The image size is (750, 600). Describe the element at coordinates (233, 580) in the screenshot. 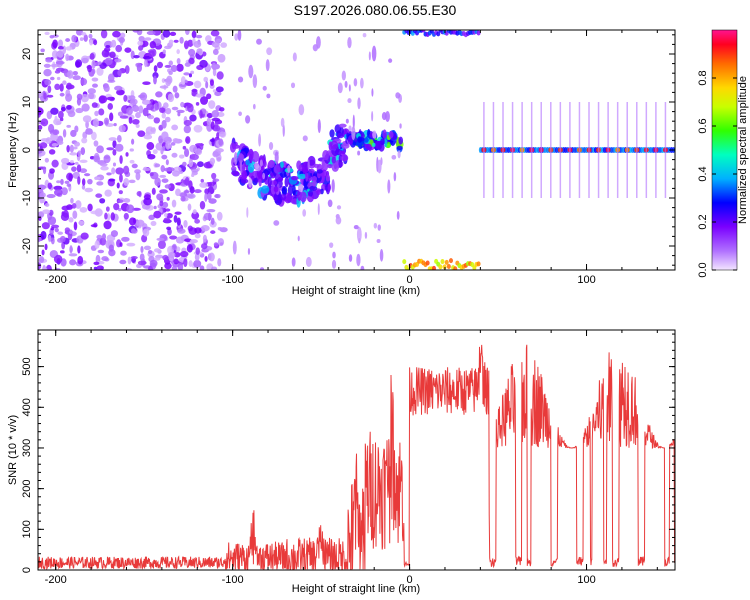

I see `x-tick-label: -100` at that location.